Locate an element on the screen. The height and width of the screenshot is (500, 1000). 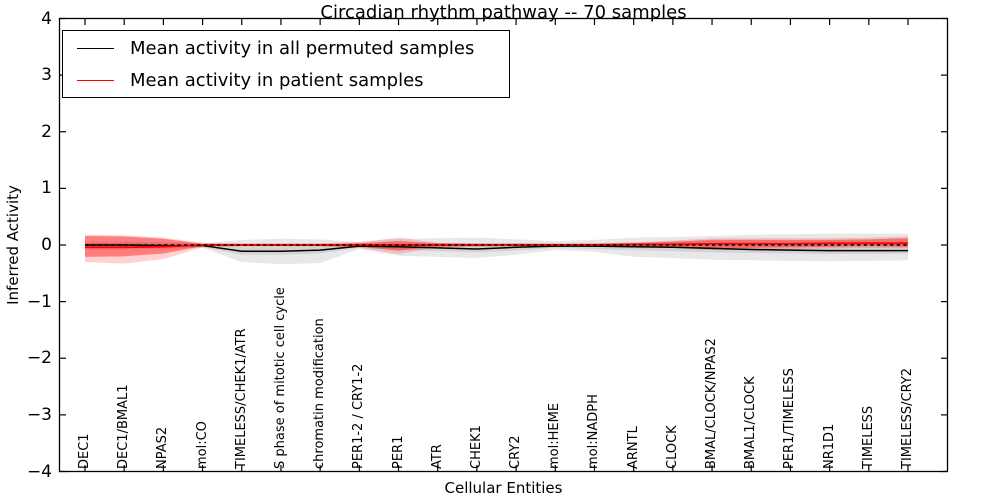
y-tick-label: −3 is located at coordinates (39, 414).